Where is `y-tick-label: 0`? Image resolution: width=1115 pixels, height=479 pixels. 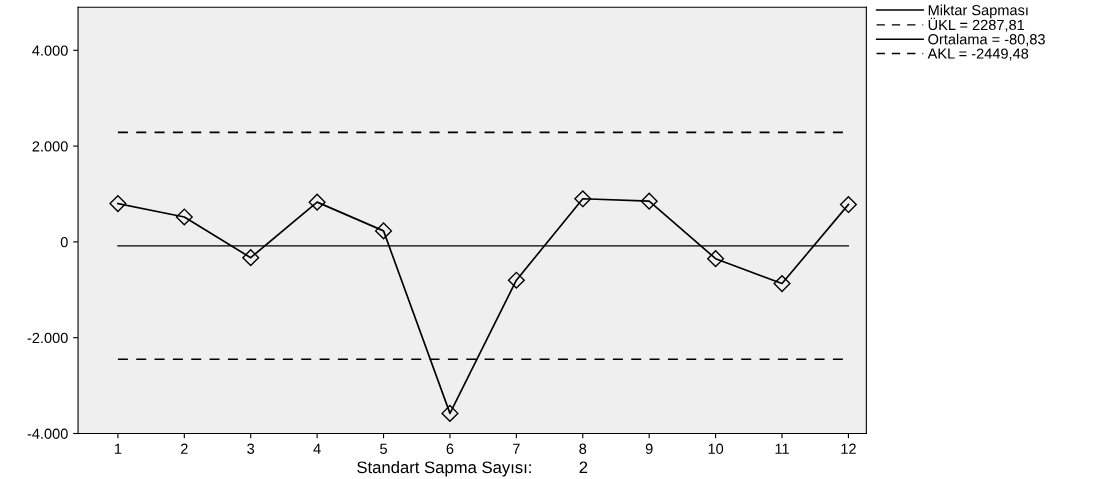
y-tick-label: 0 is located at coordinates (64, 242).